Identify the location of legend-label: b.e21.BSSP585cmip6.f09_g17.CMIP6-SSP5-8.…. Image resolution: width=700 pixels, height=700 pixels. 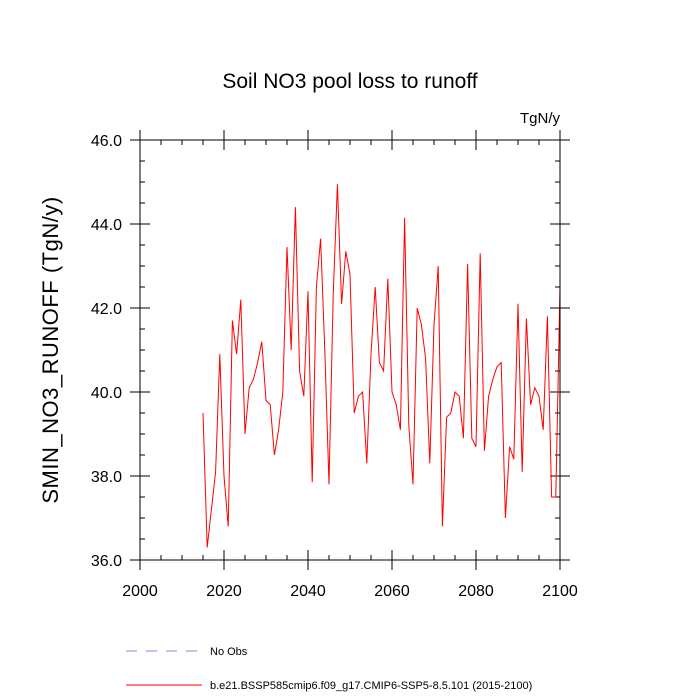
(371, 686).